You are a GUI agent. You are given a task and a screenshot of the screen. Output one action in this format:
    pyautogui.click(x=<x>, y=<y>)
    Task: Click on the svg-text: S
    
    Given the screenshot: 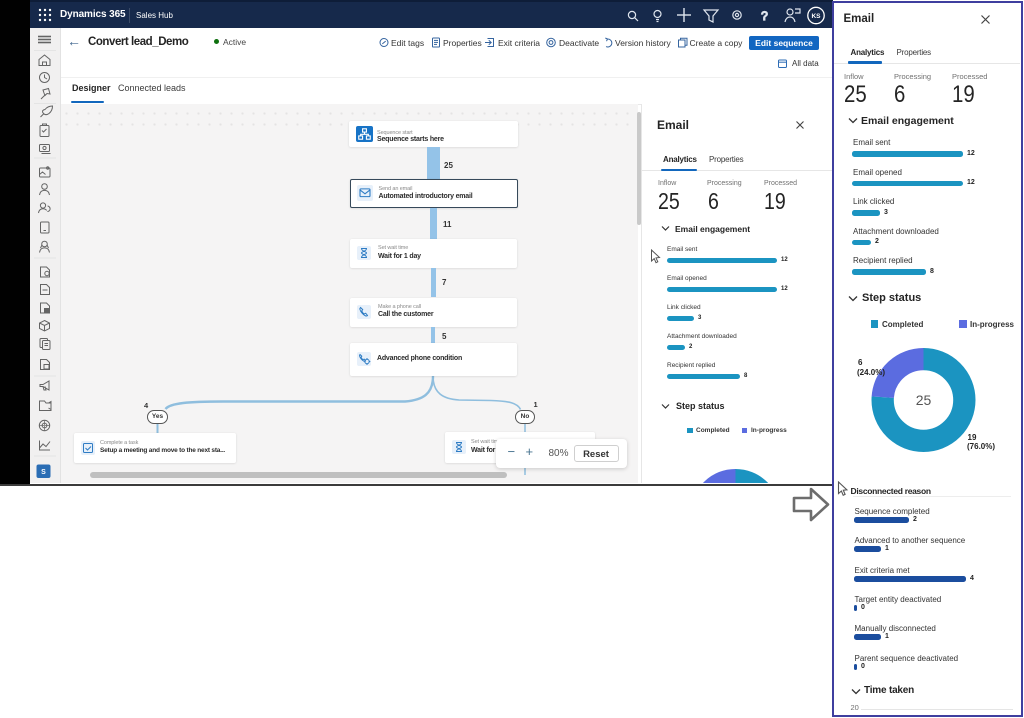 What is the action you would take?
    pyautogui.click(x=43, y=472)
    